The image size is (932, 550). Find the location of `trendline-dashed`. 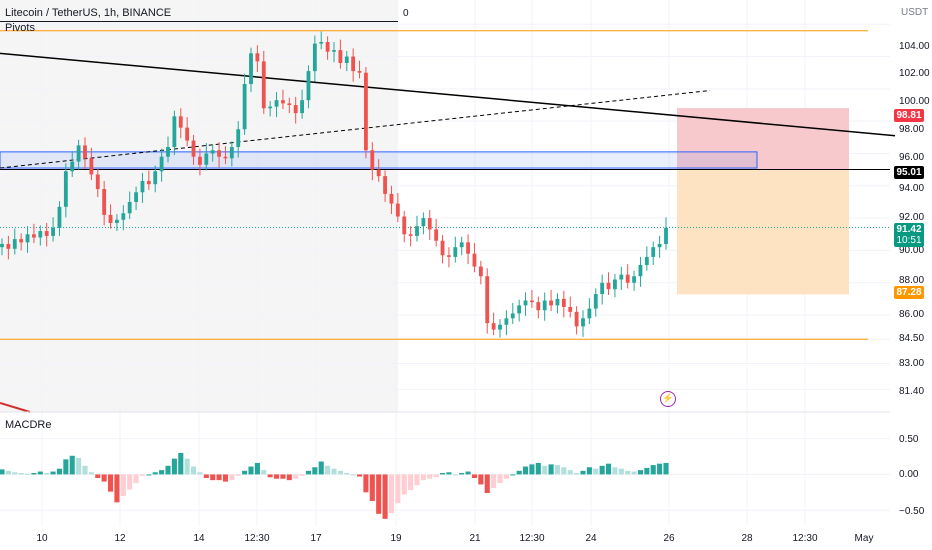

trendline-dashed is located at coordinates (355, 129).